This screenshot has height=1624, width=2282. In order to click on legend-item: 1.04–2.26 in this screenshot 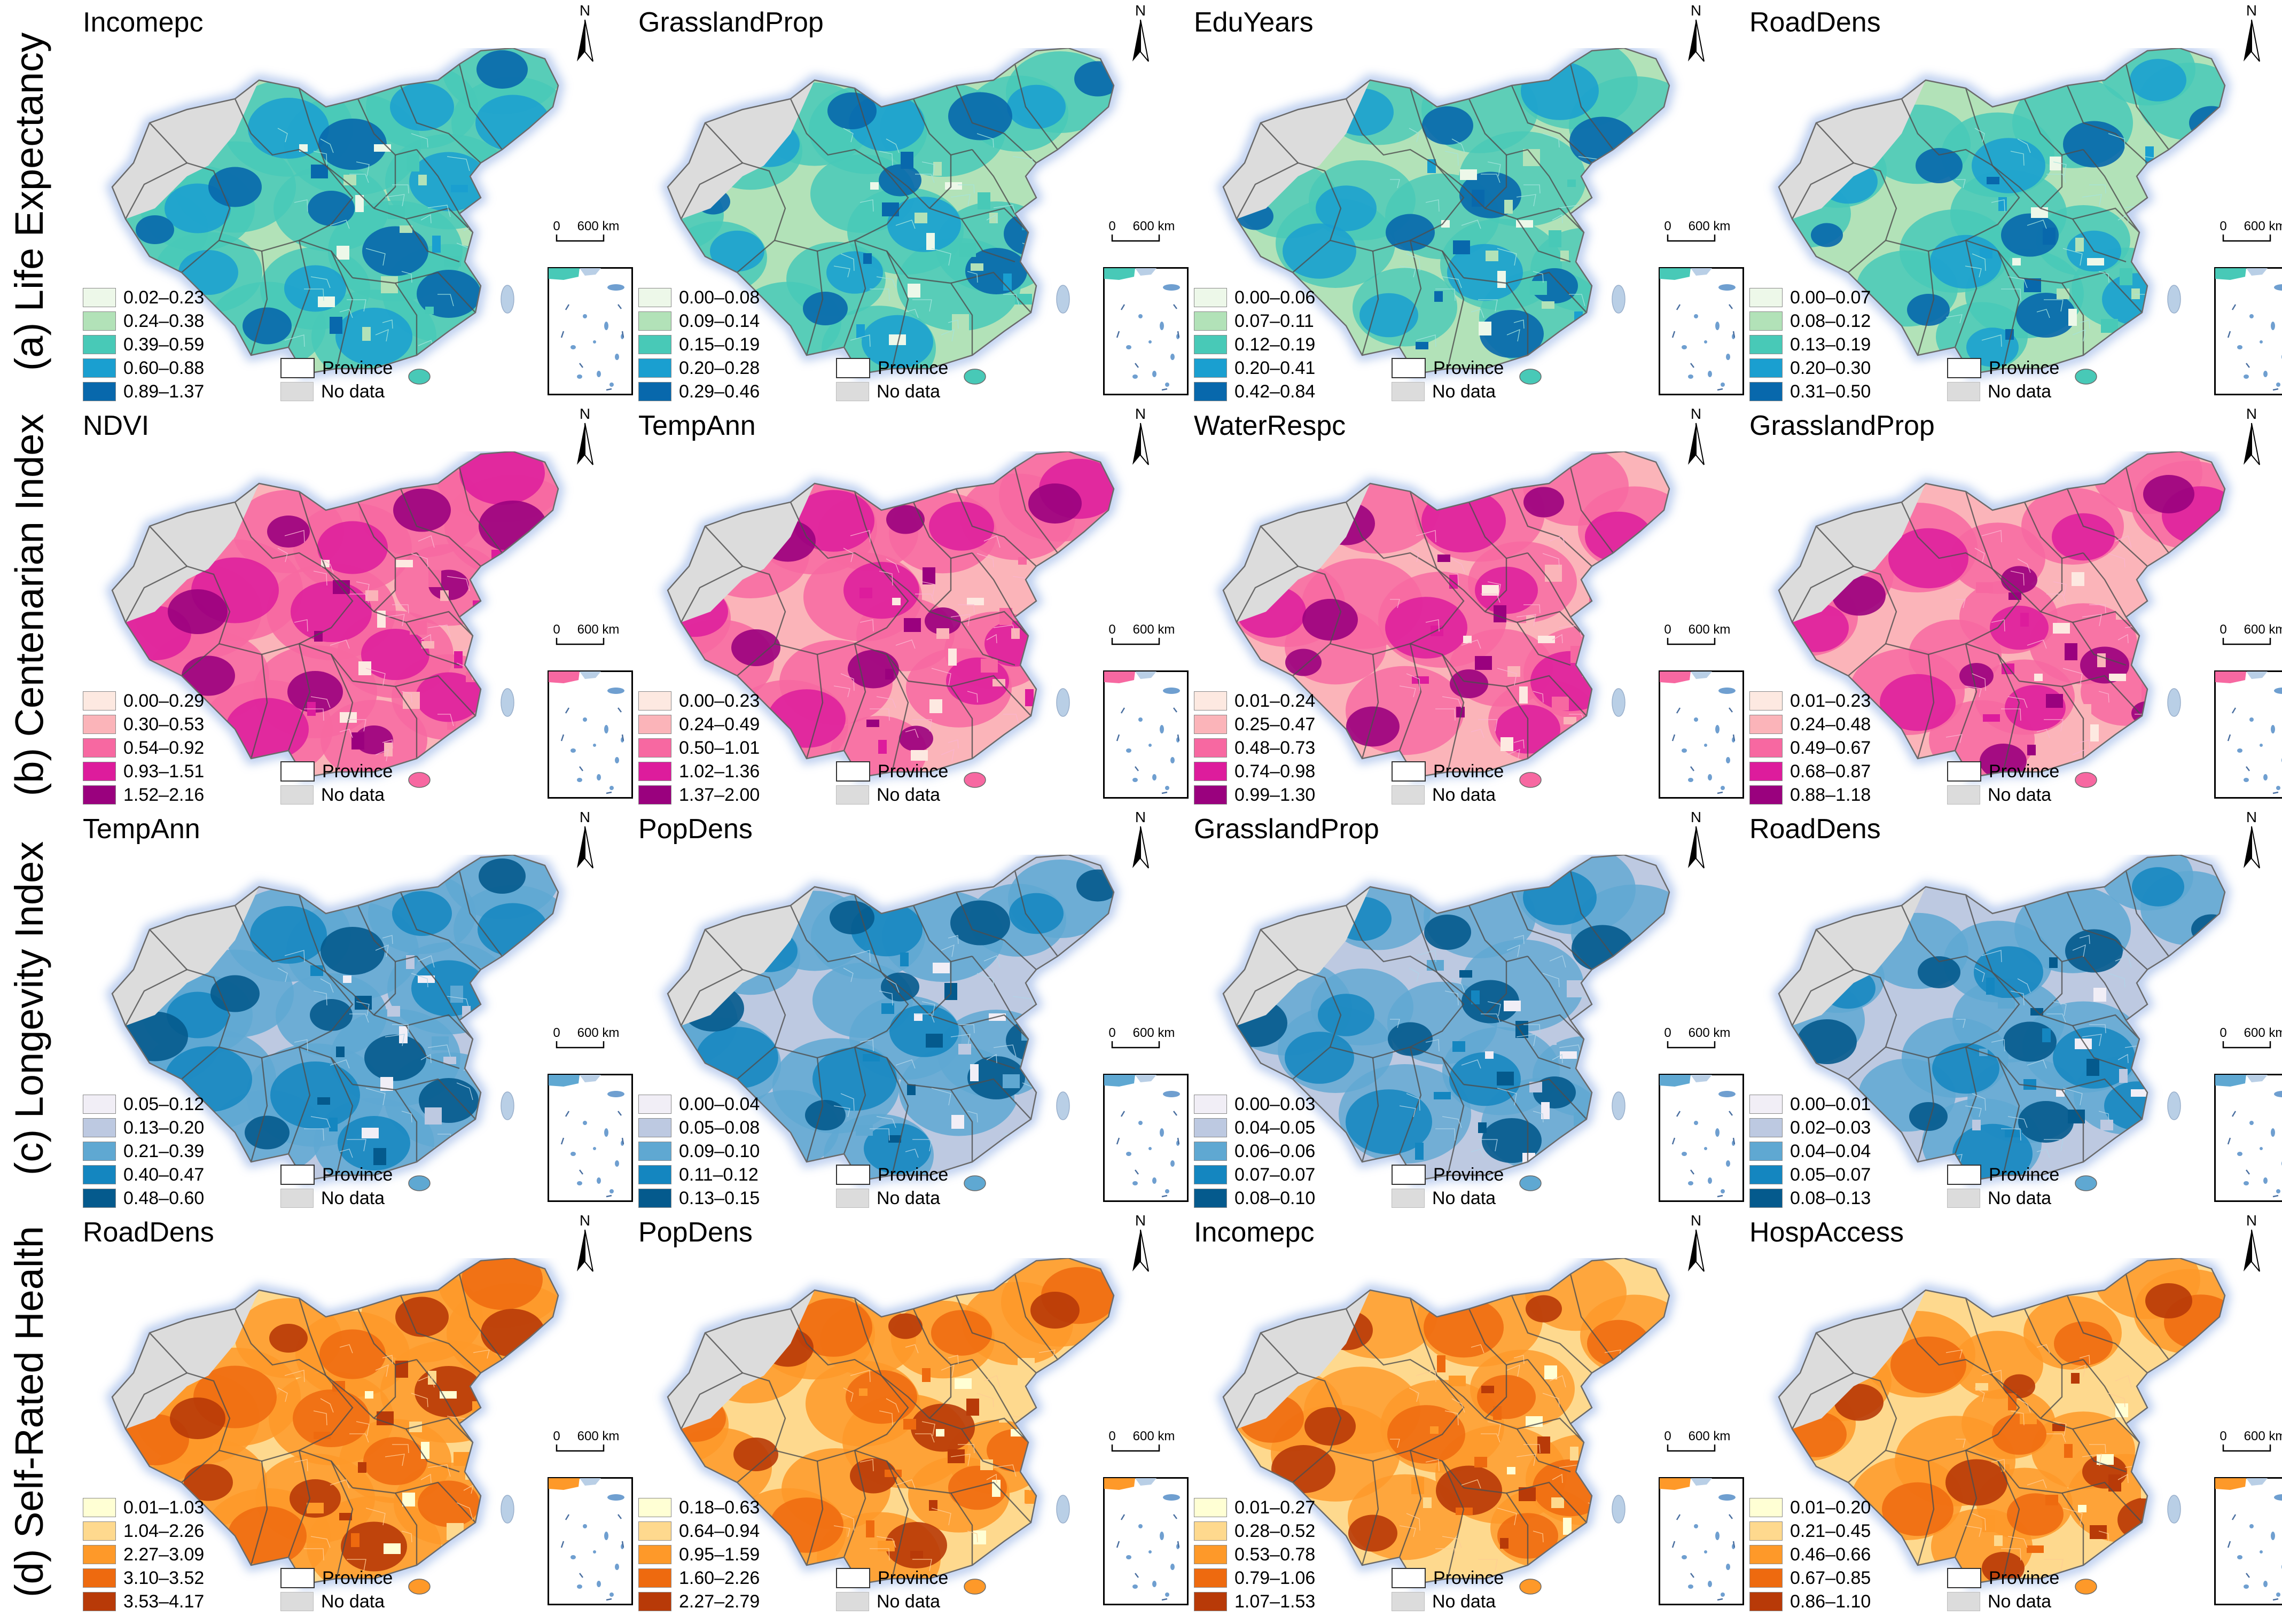, I will do `click(143, 1531)`.